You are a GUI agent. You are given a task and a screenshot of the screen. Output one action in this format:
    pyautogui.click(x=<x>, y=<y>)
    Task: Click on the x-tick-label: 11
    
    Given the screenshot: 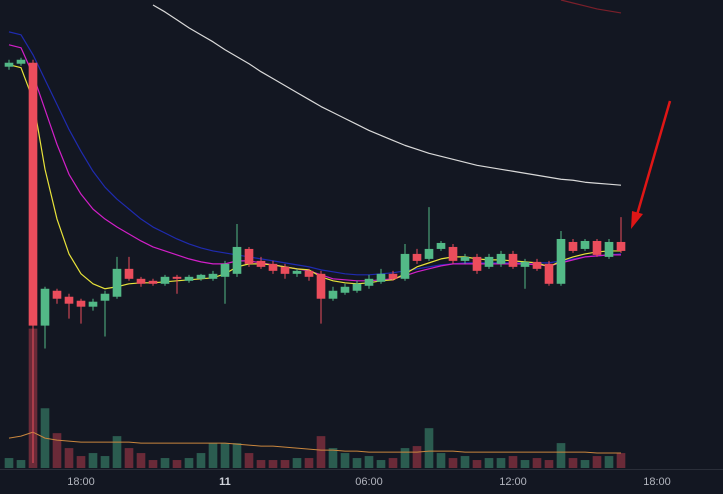 What is the action you would take?
    pyautogui.click(x=225, y=482)
    